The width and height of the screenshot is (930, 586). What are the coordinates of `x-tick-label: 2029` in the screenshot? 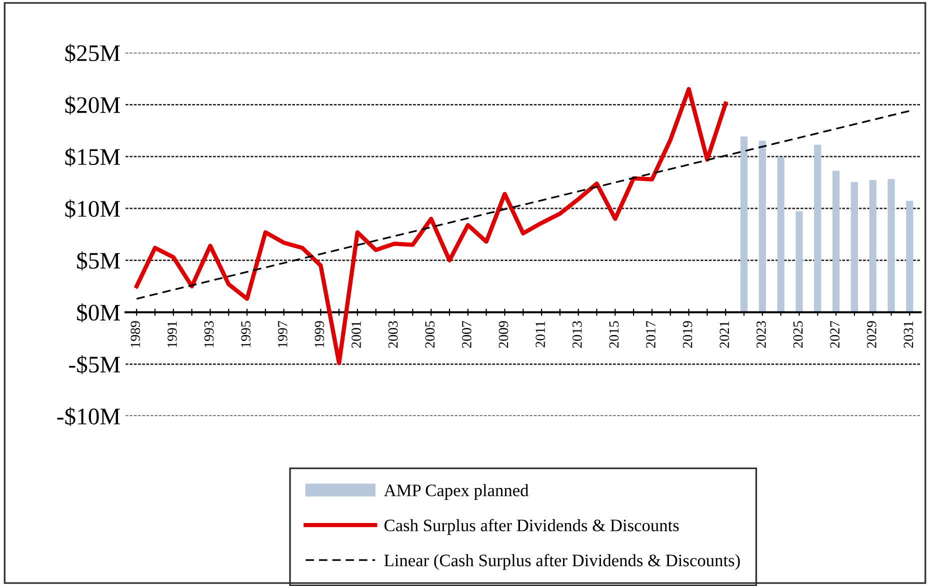 It's located at (871, 334).